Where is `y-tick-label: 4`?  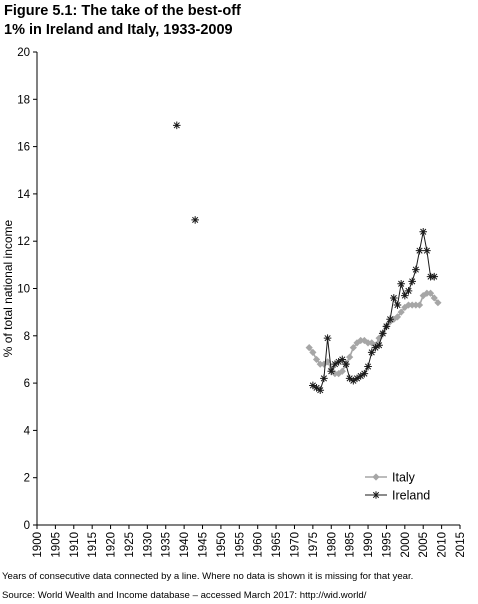 y-tick-label: 4 is located at coordinates (27, 431).